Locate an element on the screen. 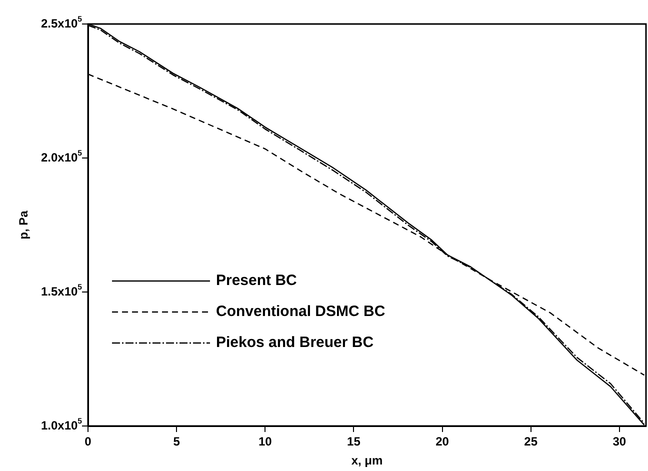 This screenshot has height=471, width=648. x-tick-label: 15 is located at coordinates (354, 441).